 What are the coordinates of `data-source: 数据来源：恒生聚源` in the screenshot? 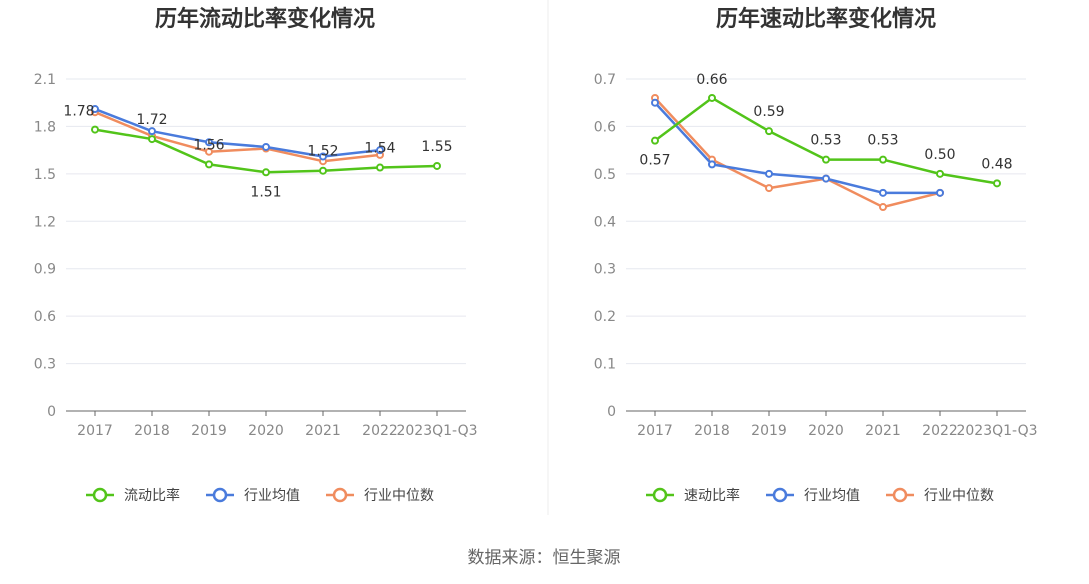 It's located at (544, 558).